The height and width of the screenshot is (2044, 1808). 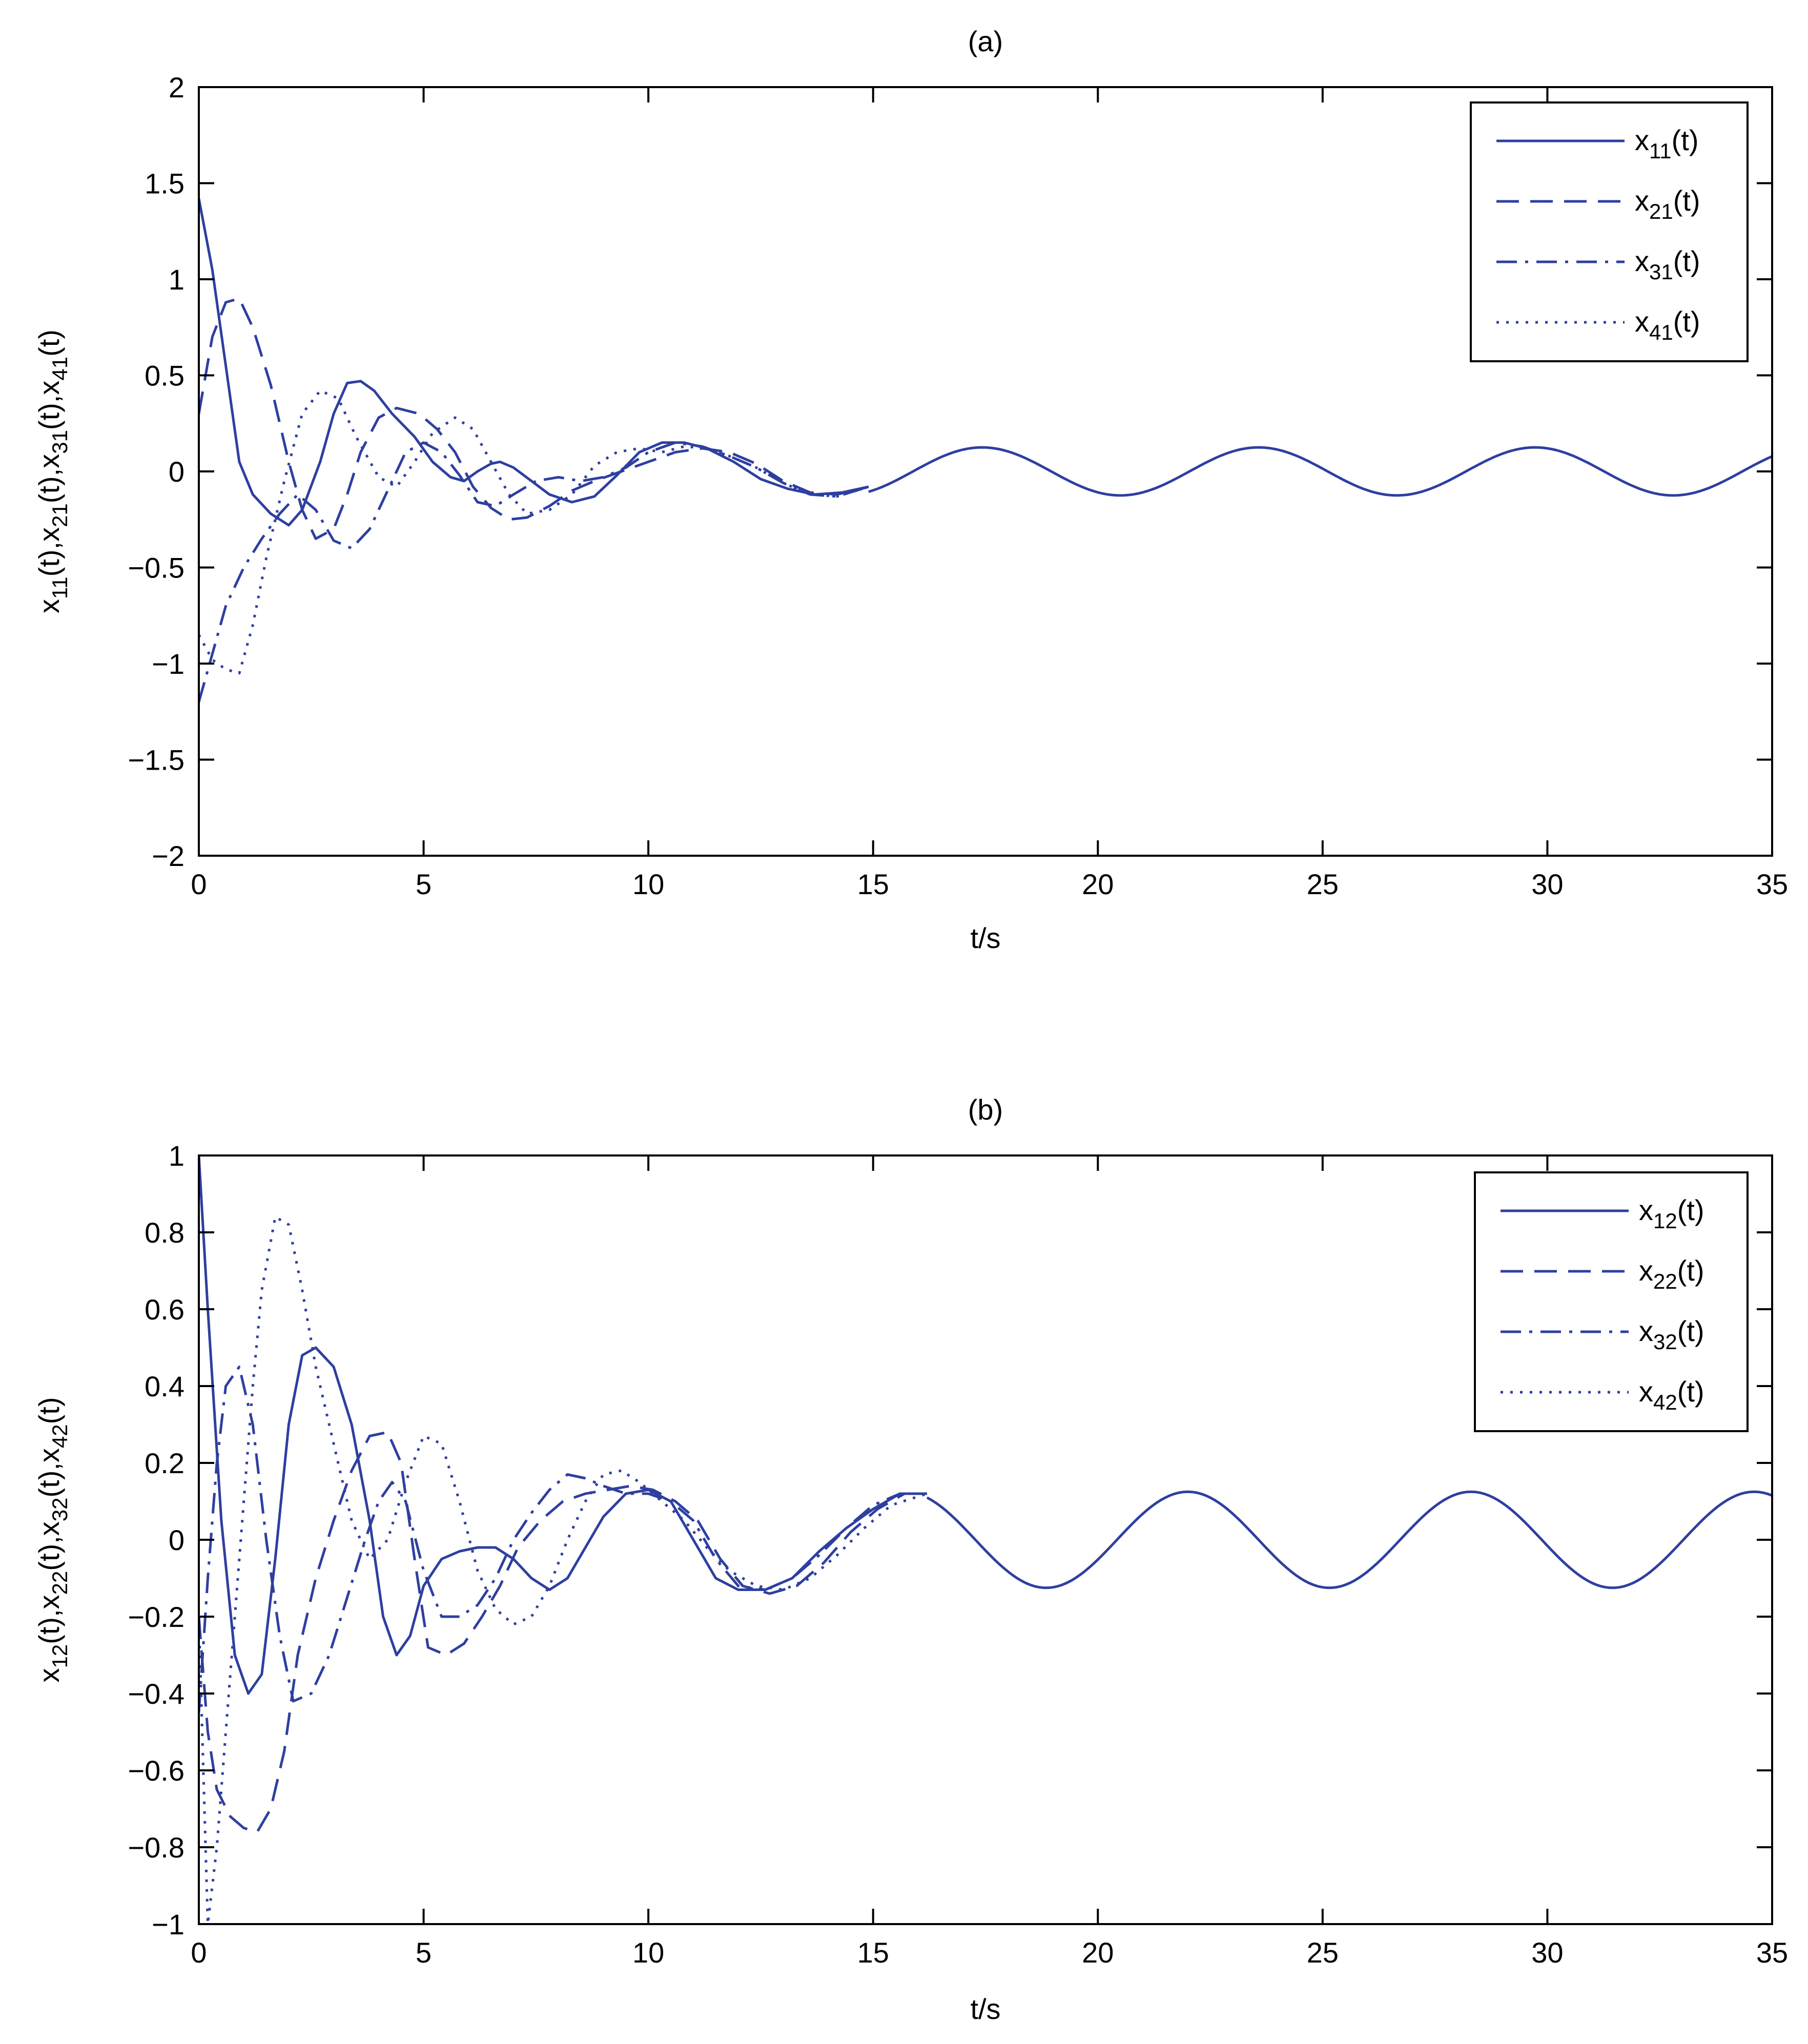 I want to click on legend-entry: x41(t), so click(x=1668, y=324).